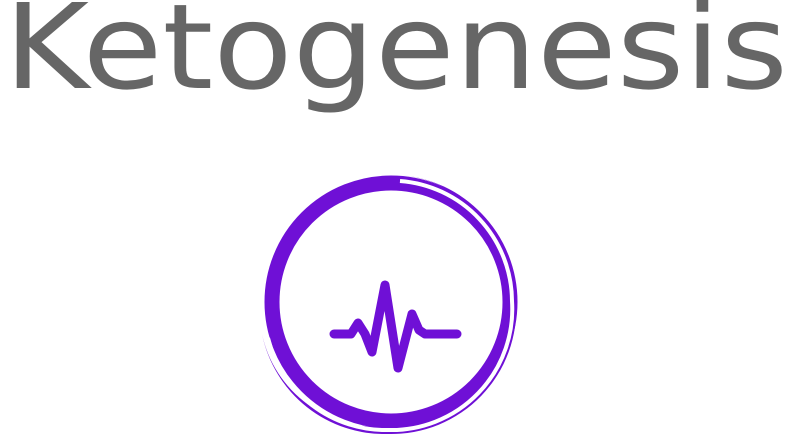  What do you see at coordinates (395, 326) in the screenshot?
I see `pulse-line` at bounding box center [395, 326].